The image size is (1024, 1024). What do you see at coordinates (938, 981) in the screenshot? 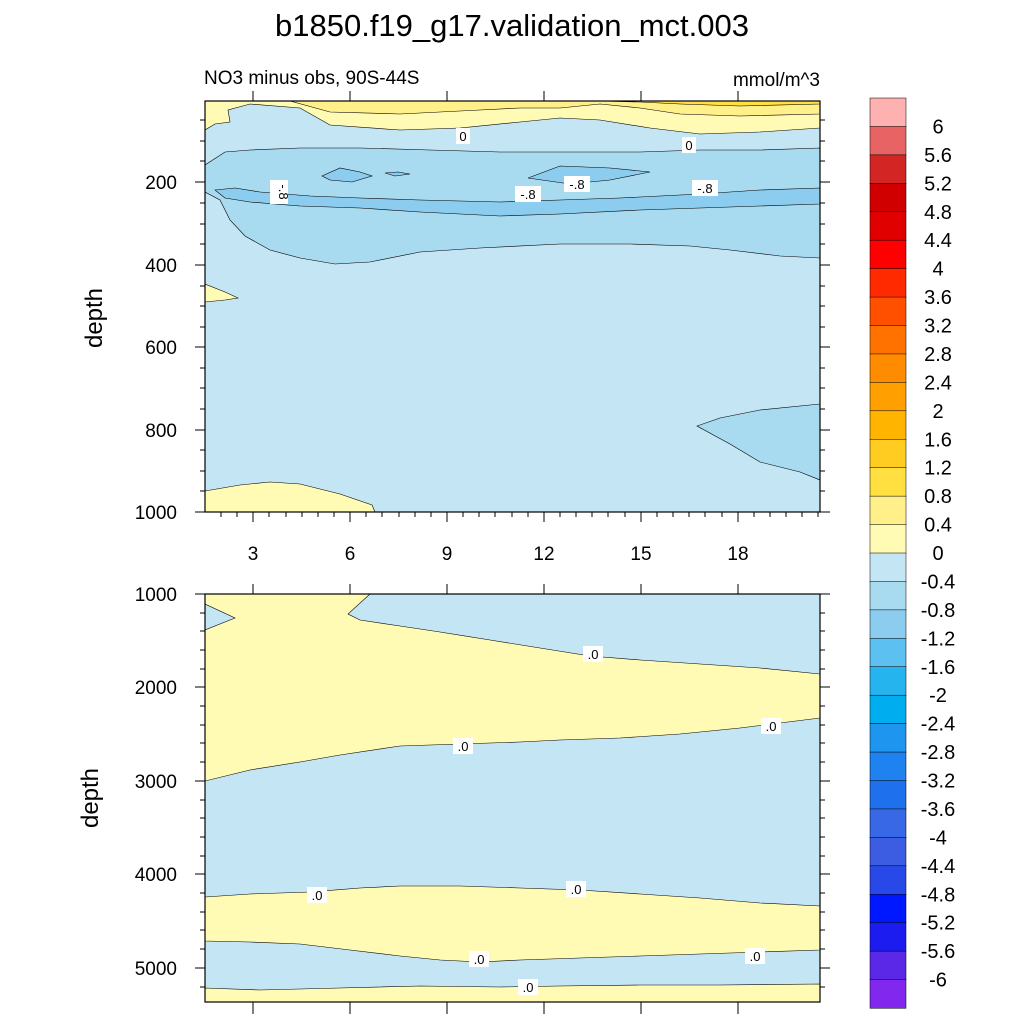
I see `colorbar-label-30: -6` at bounding box center [938, 981].